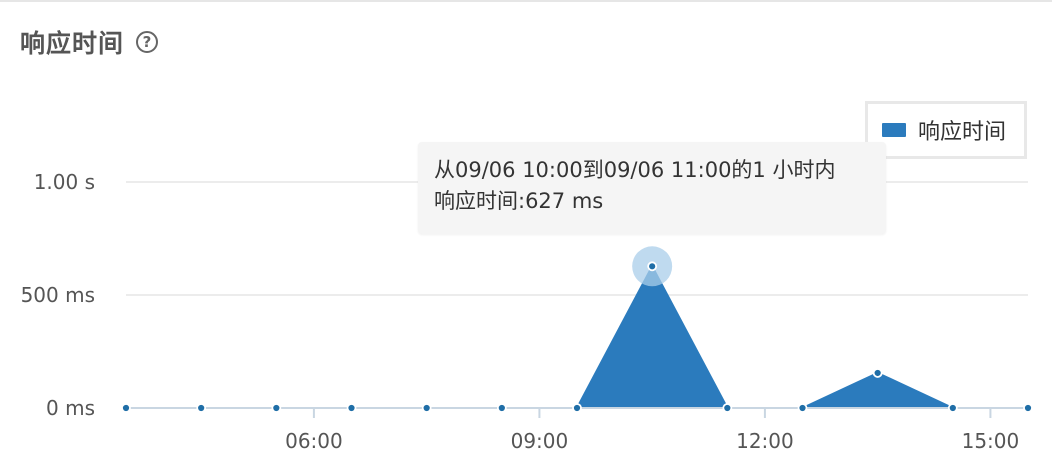 The image size is (1052, 466). What do you see at coordinates (147, 42) in the screenshot?
I see `question-circle-icon: ?` at bounding box center [147, 42].